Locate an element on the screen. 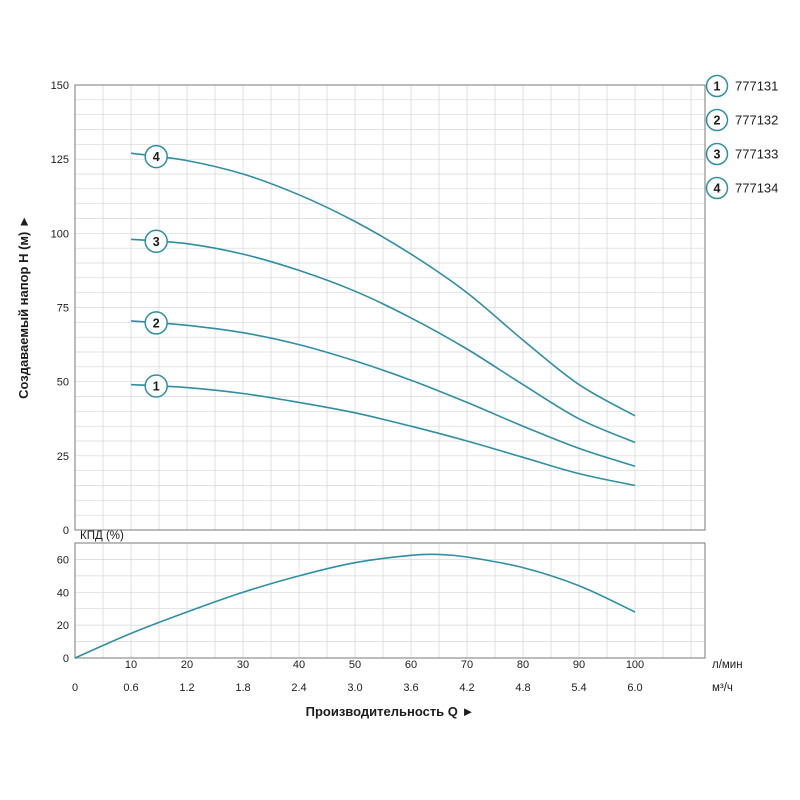 The width and height of the screenshot is (800, 800). curve-marker-number: 2 is located at coordinates (156, 323).